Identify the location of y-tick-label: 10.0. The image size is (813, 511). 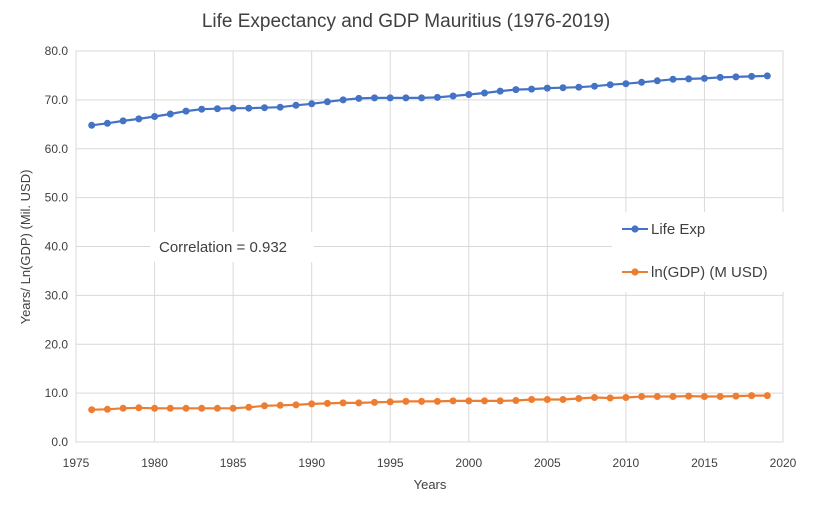
(57, 393).